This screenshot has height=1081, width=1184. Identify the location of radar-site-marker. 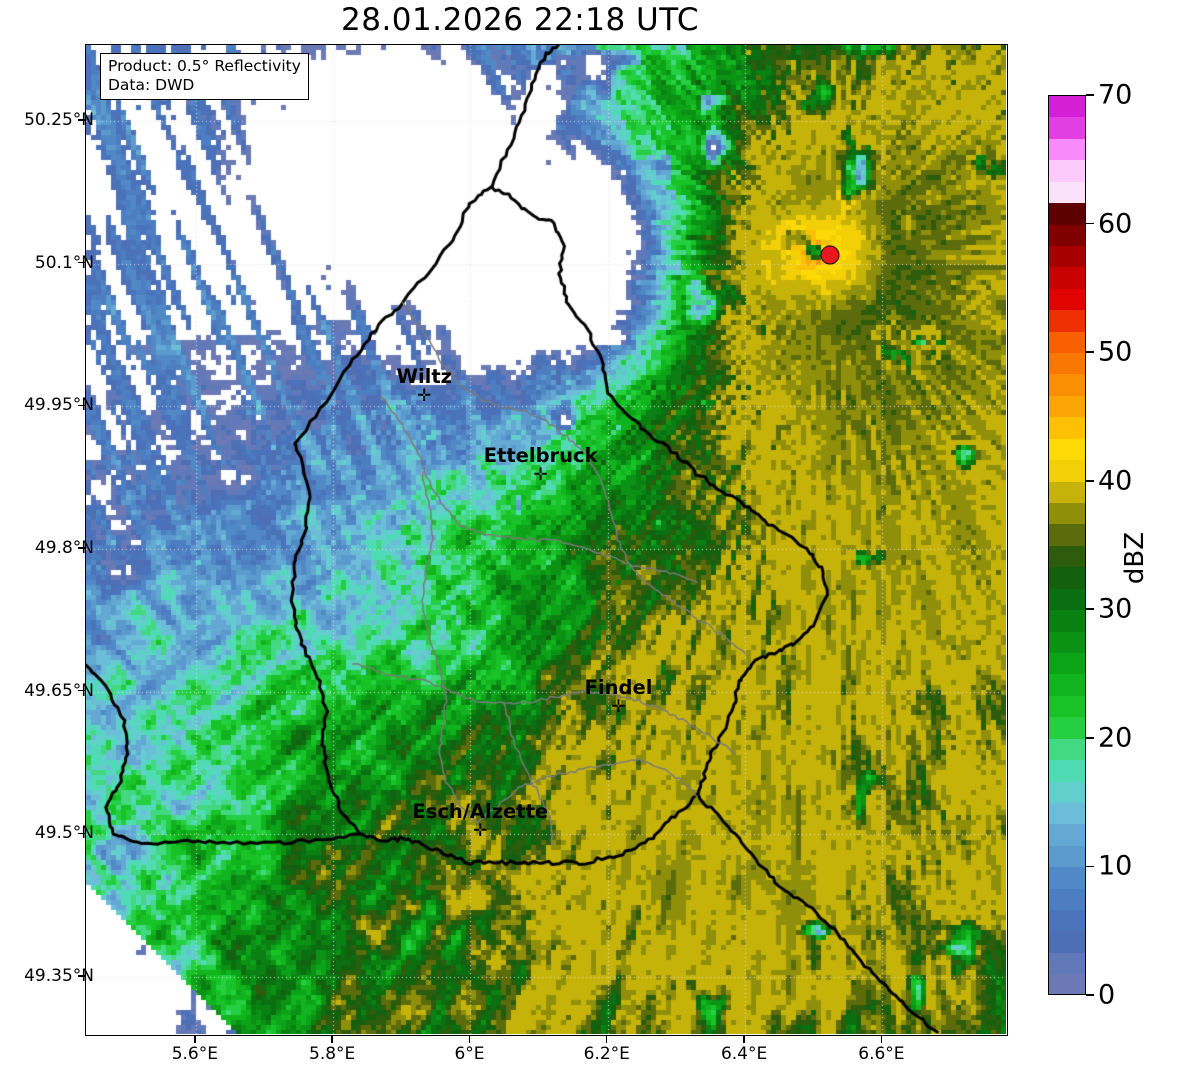
(830, 255).